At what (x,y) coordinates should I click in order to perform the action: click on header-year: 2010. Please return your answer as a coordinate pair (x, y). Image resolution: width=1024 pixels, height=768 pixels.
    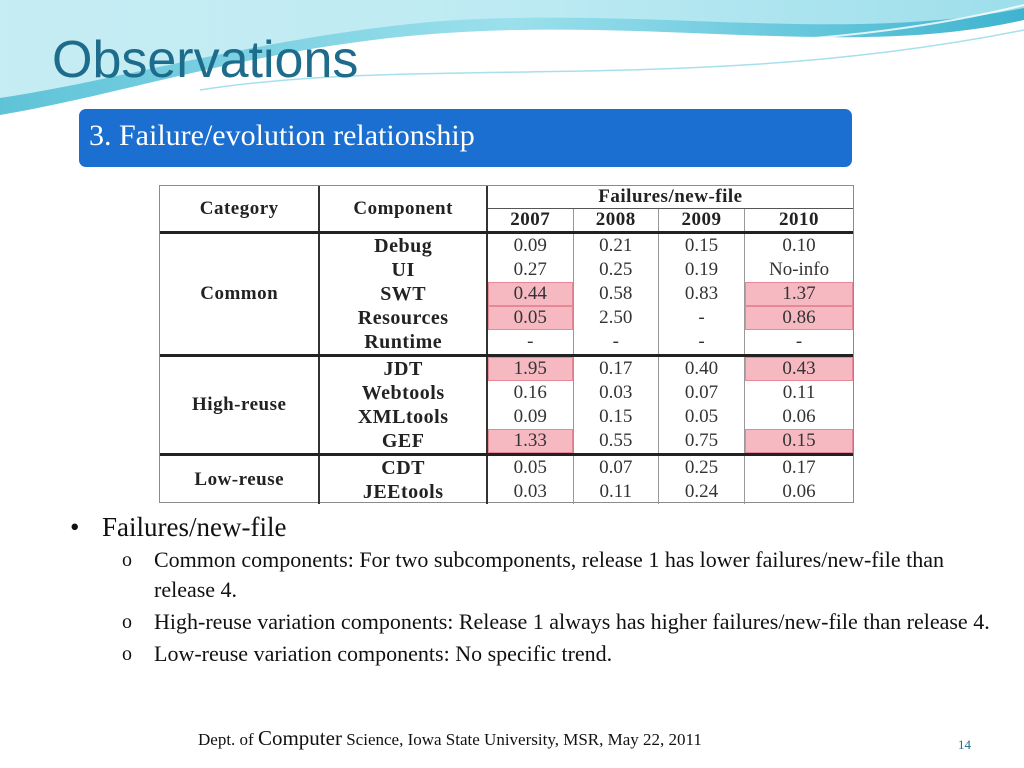
    Looking at the image, I should click on (798, 220).